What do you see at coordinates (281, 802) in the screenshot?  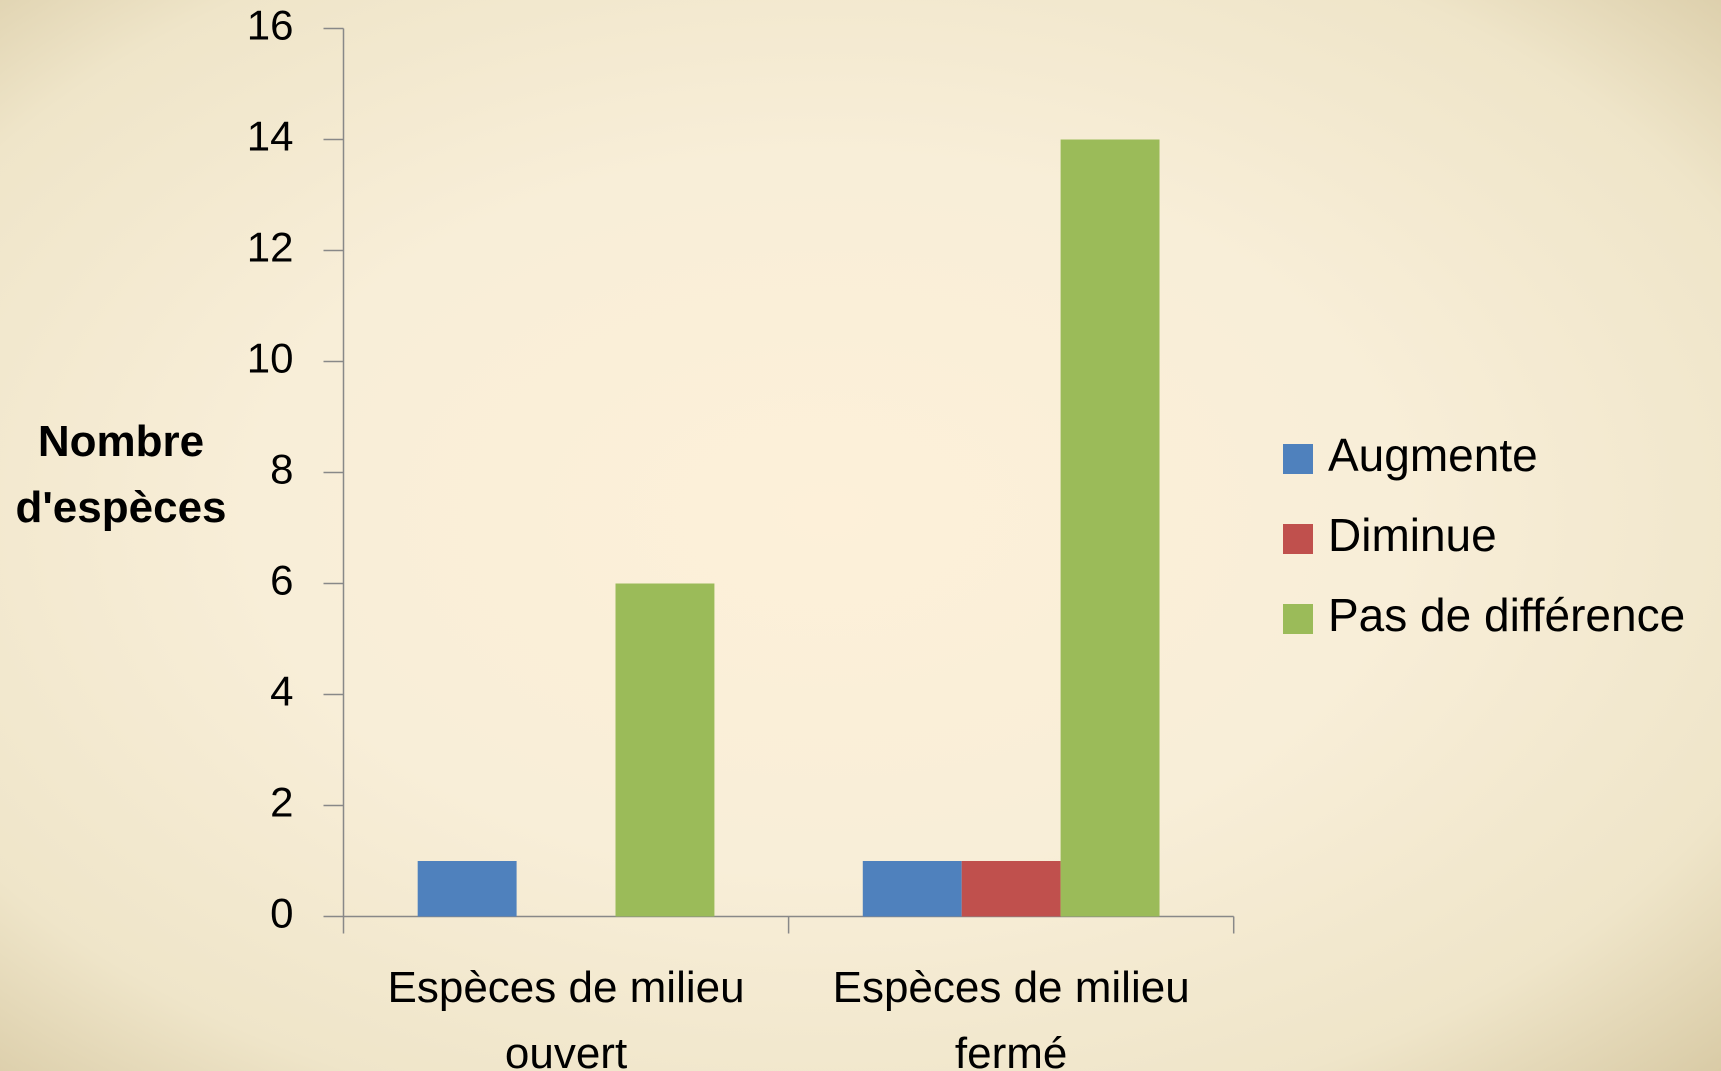 I see `y-tick-label: 2` at bounding box center [281, 802].